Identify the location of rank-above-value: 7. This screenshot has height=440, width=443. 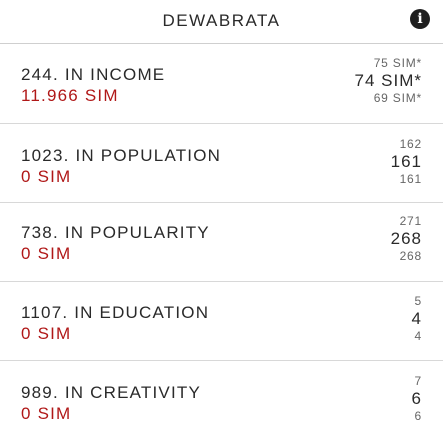
(418, 381).